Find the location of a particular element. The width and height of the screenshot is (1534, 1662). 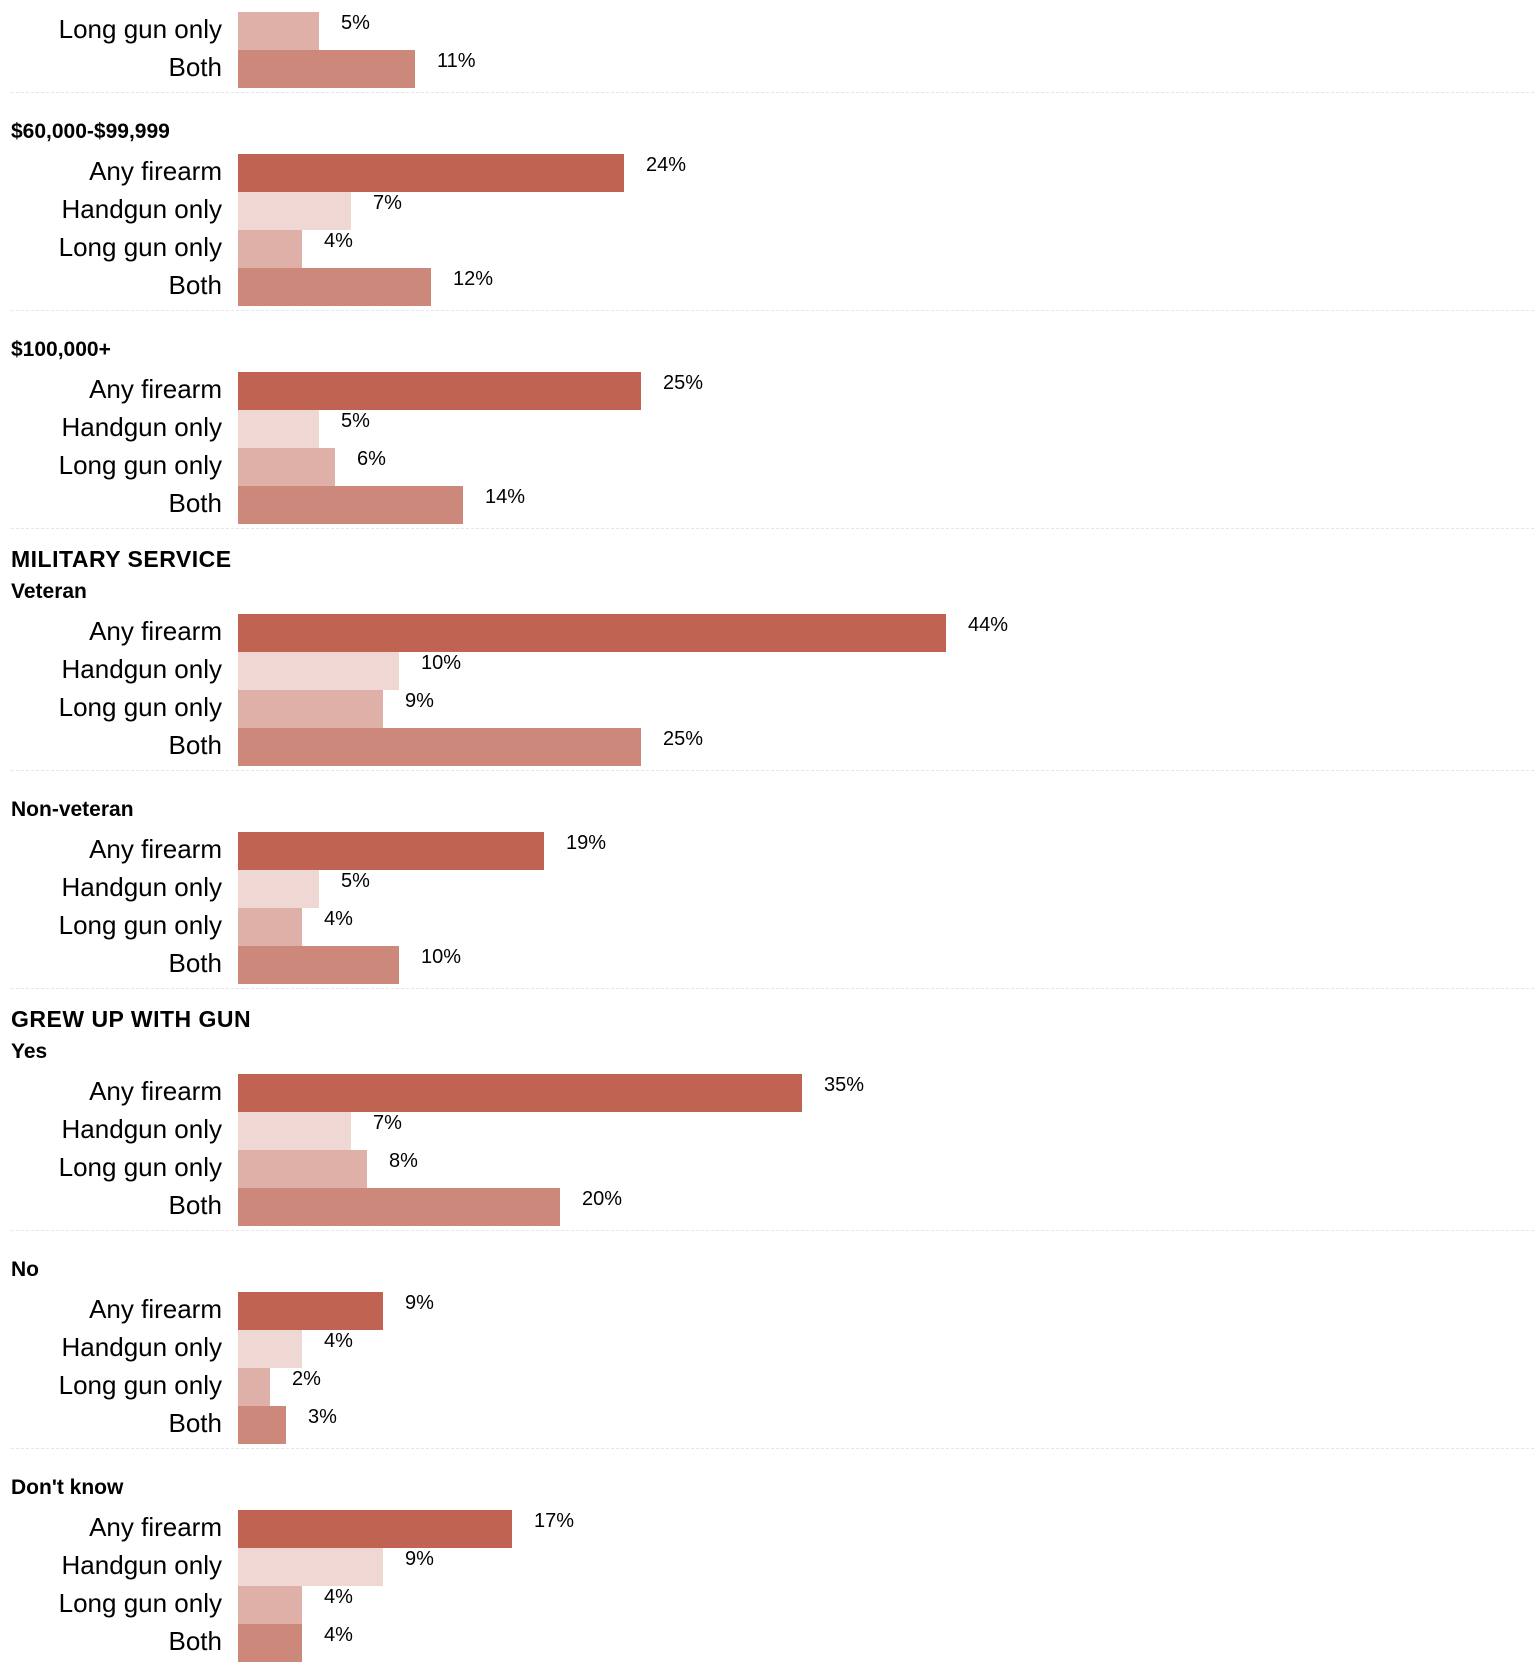

value-label: 35% is located at coordinates (844, 1085).